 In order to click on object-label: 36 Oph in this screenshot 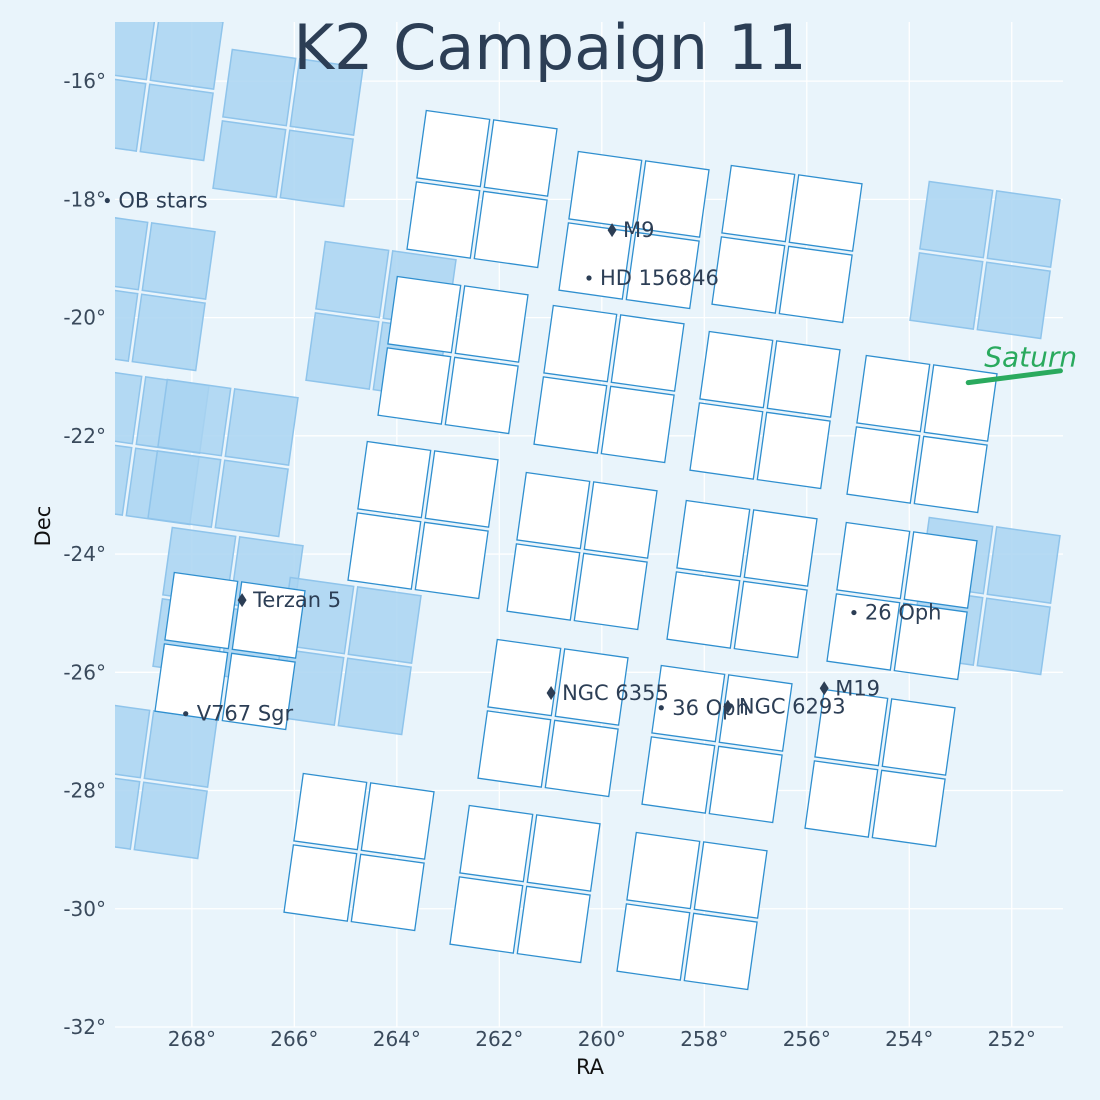, I will do `click(710, 708)`.